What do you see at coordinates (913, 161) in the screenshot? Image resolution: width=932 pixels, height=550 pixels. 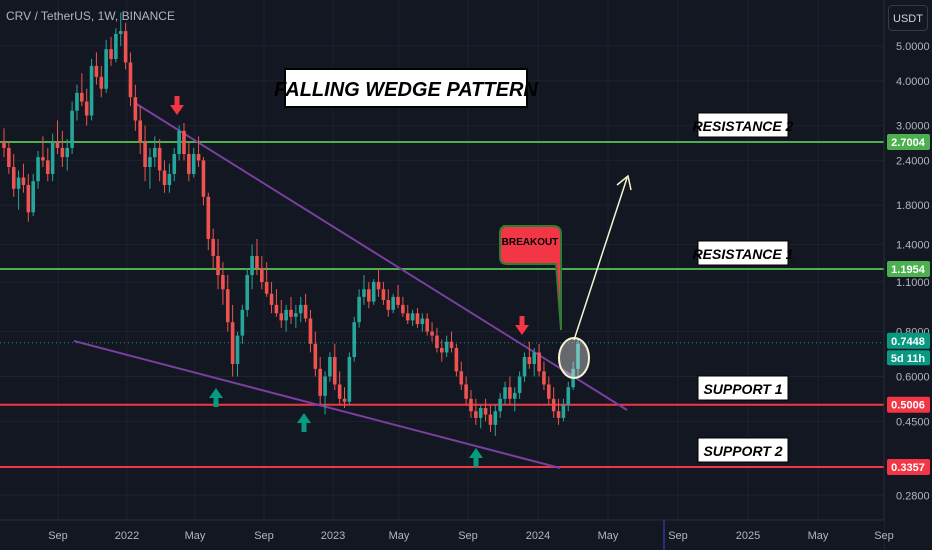 I see `price-tick-label: 2.4000` at bounding box center [913, 161].